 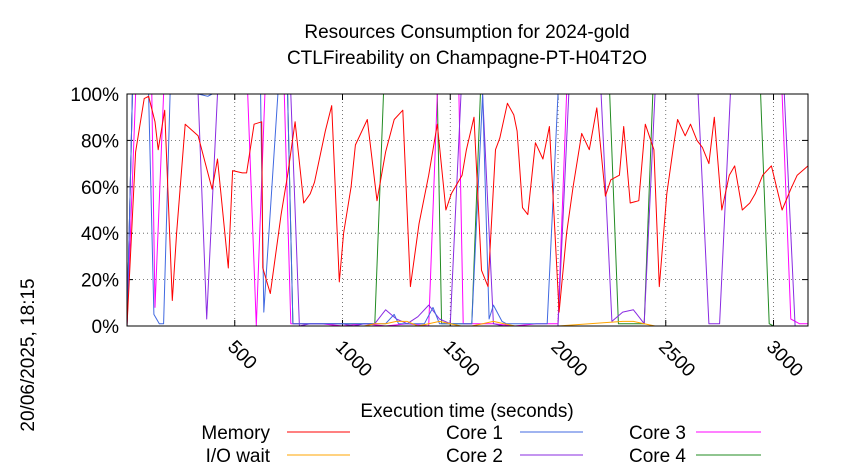 What do you see at coordinates (461, 359) in the screenshot?
I see `x-tick-label: 1500` at bounding box center [461, 359].